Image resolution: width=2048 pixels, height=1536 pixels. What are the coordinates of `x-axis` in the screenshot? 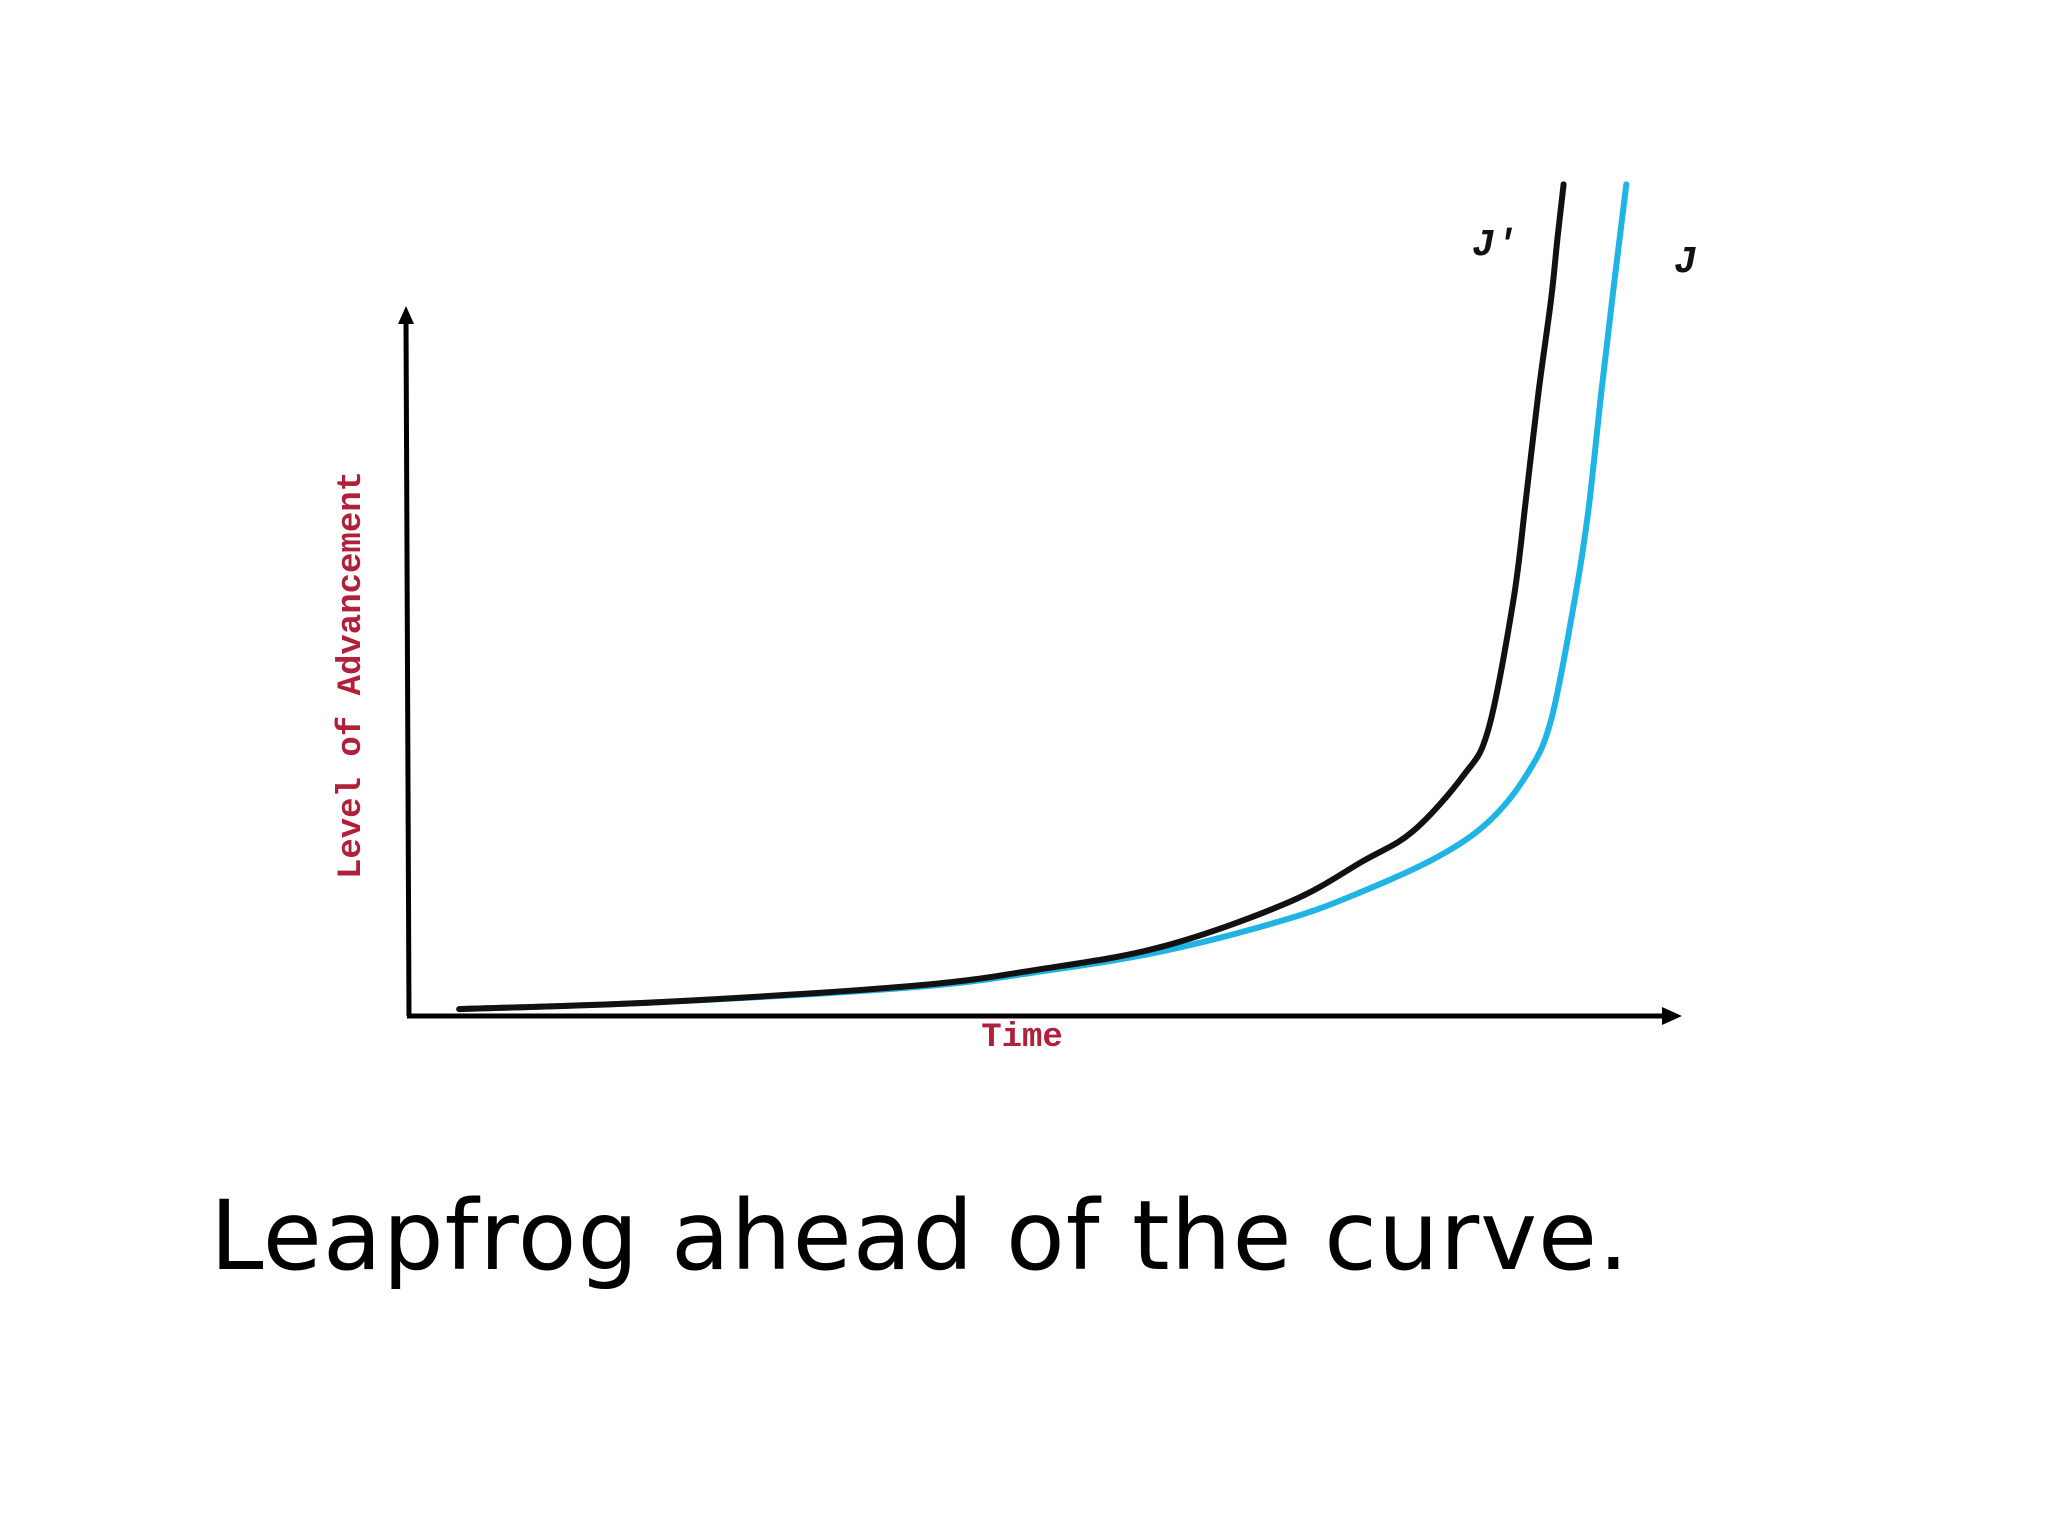 It's located at (1044, 1016).